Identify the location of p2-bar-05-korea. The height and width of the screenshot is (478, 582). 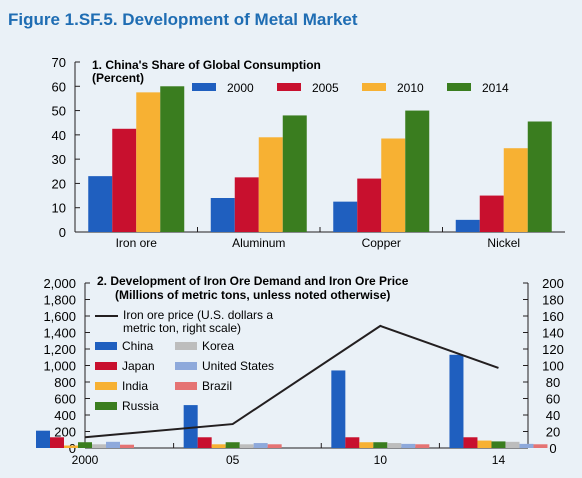
(246, 446).